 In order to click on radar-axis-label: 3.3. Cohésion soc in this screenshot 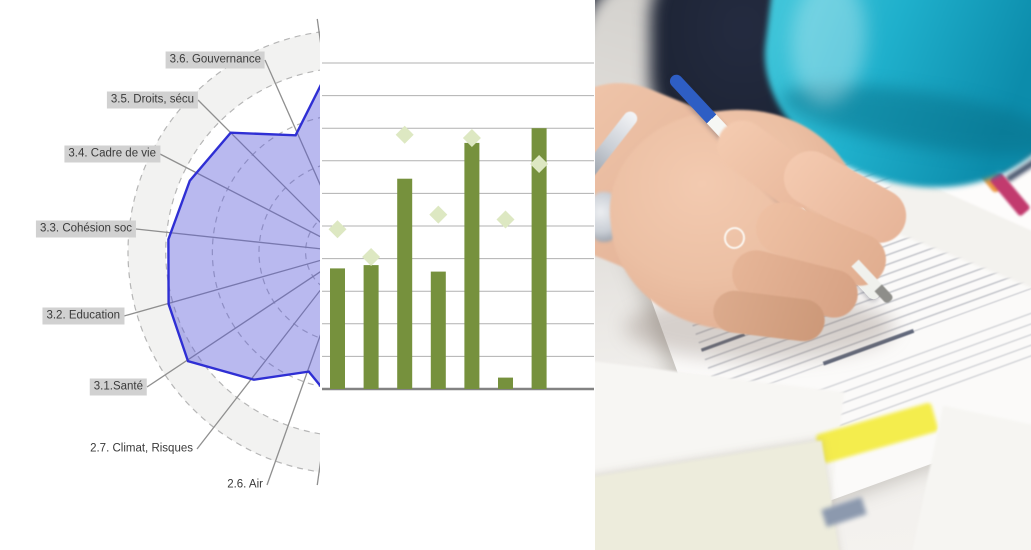, I will do `click(85, 229)`.